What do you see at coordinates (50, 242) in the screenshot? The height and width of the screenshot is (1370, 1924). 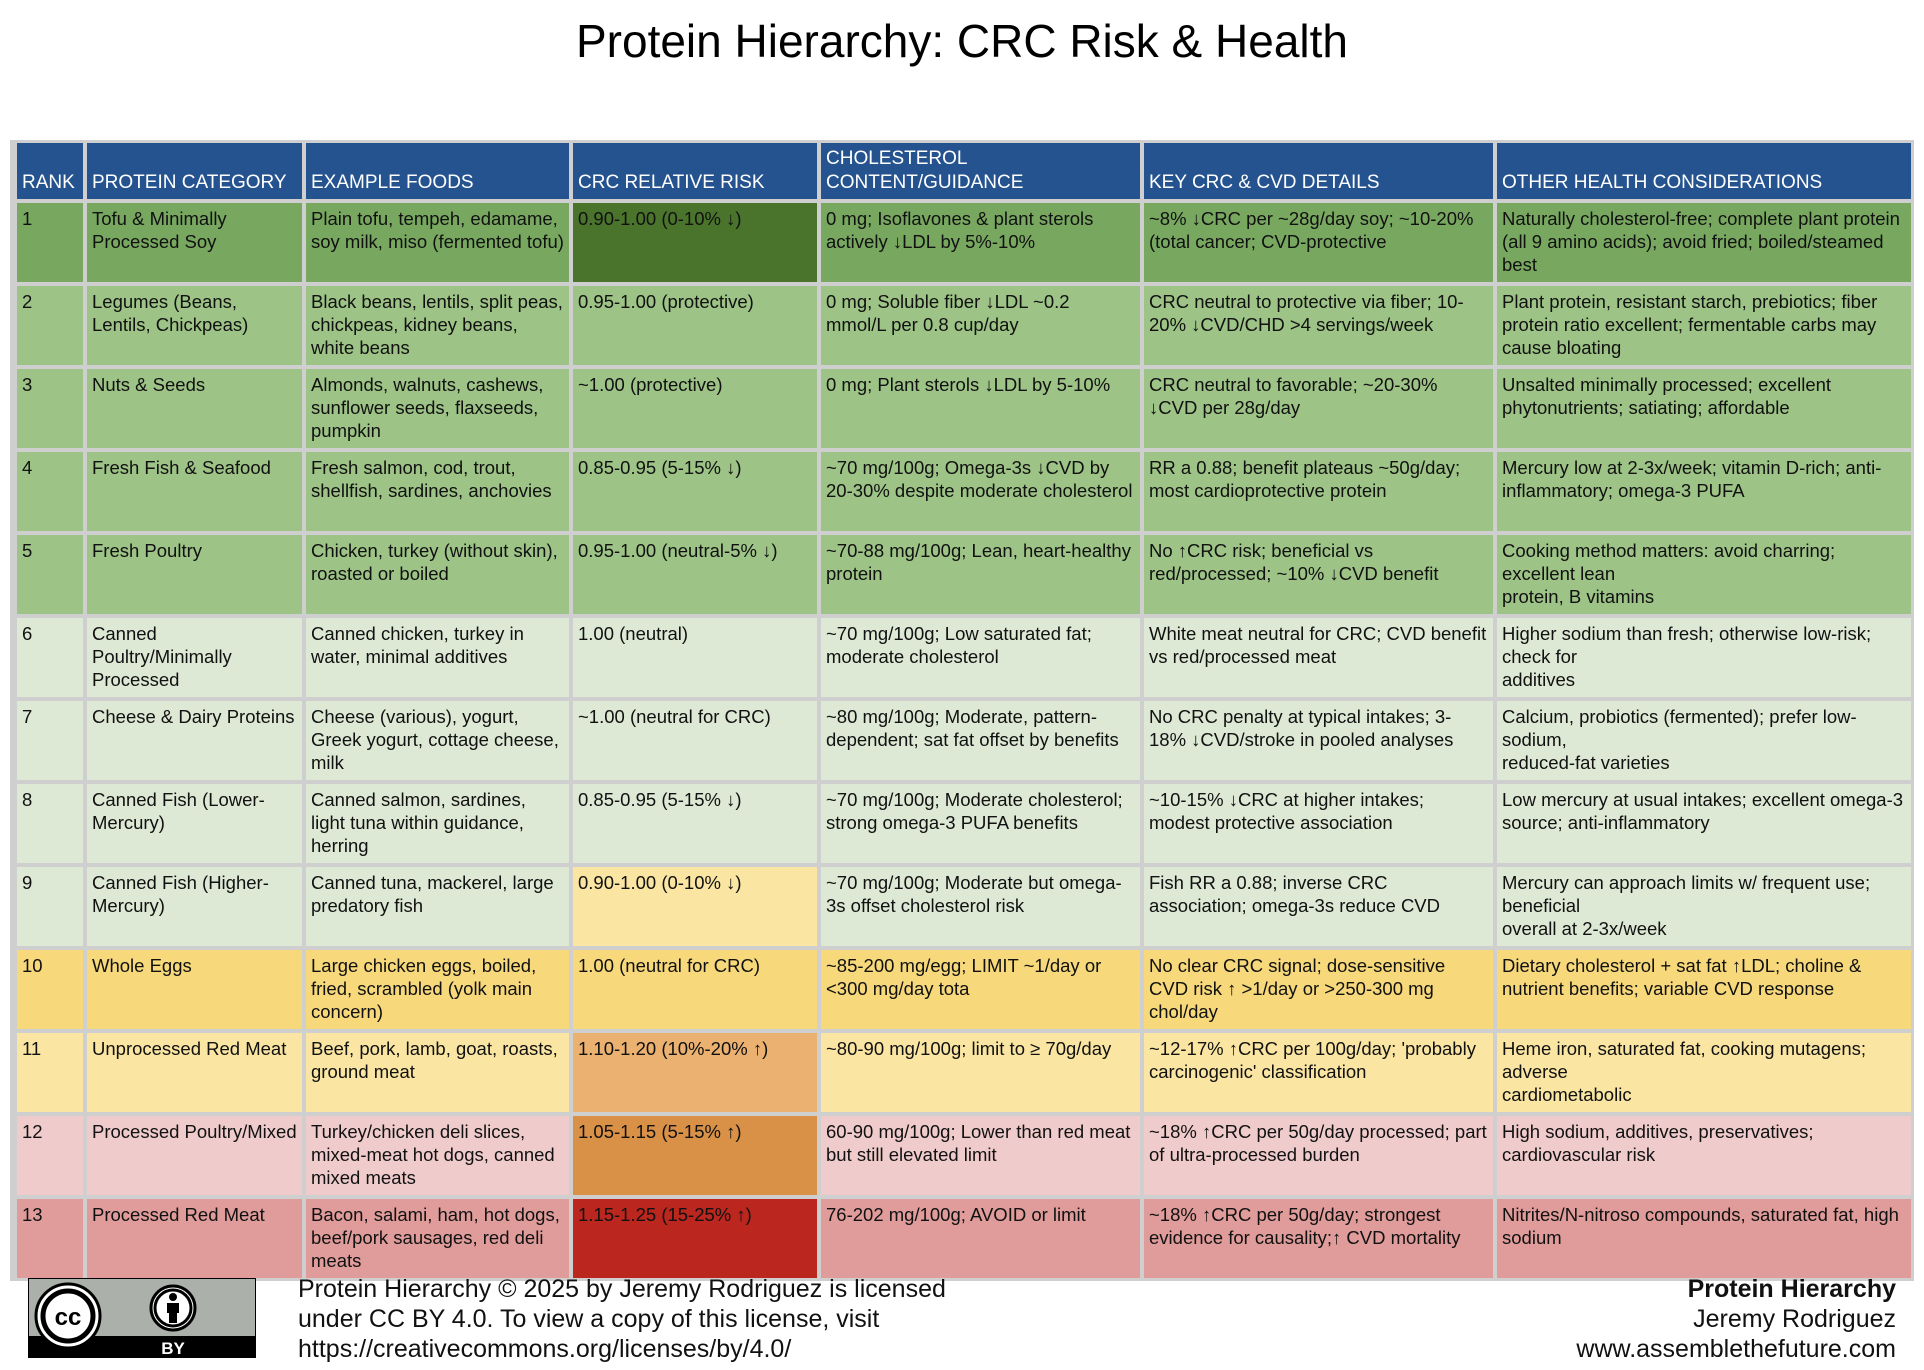 I see `rank-cell: 1` at bounding box center [50, 242].